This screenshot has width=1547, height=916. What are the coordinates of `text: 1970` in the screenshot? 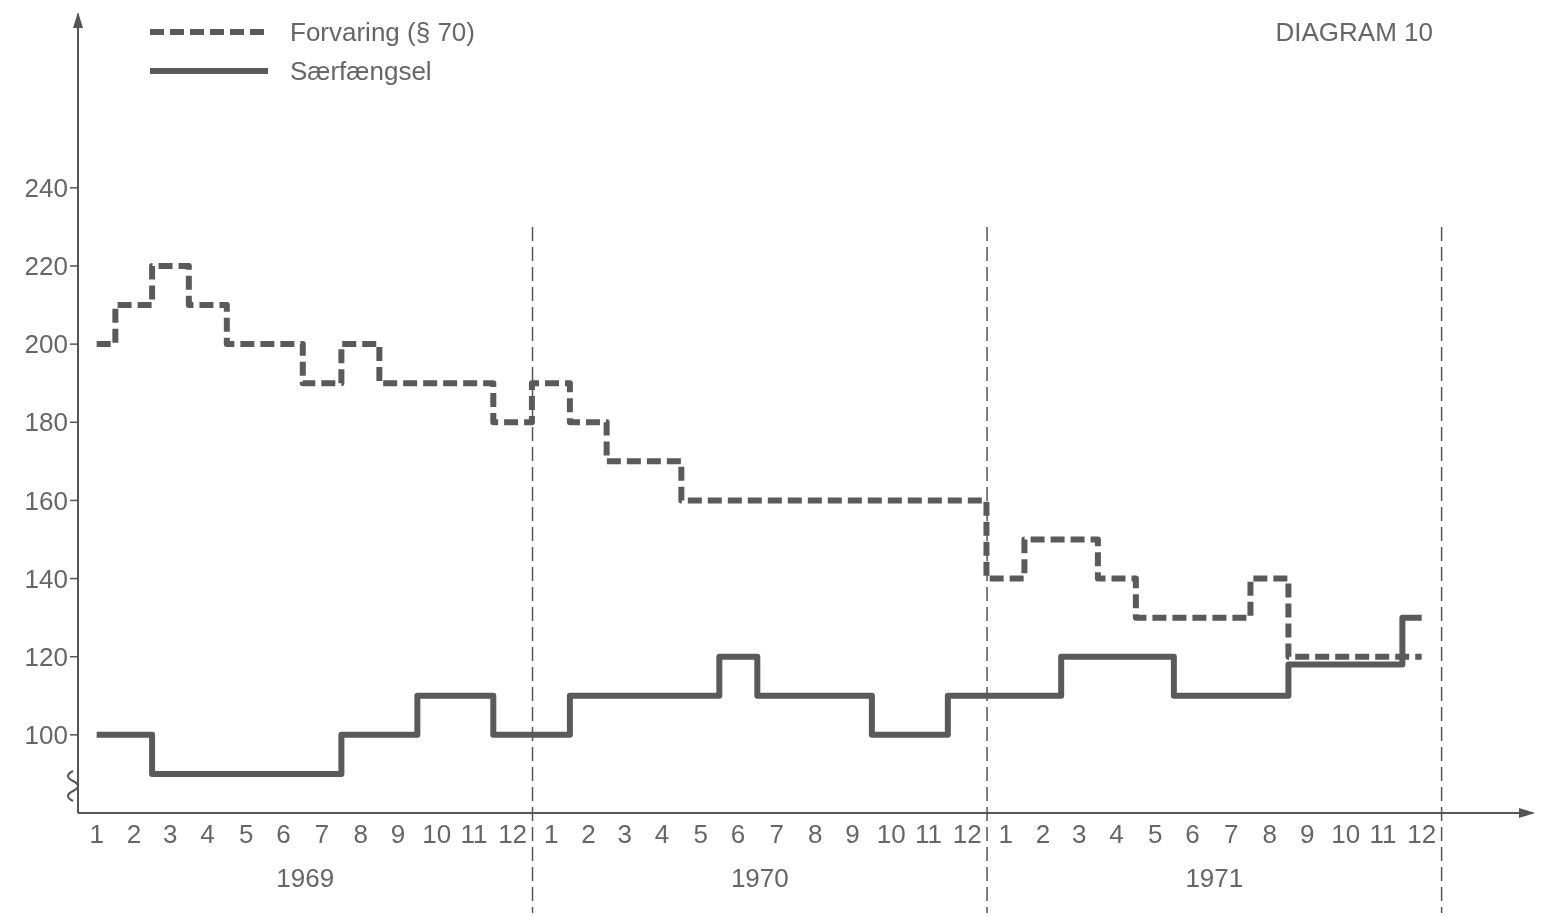 It's located at (759, 878).